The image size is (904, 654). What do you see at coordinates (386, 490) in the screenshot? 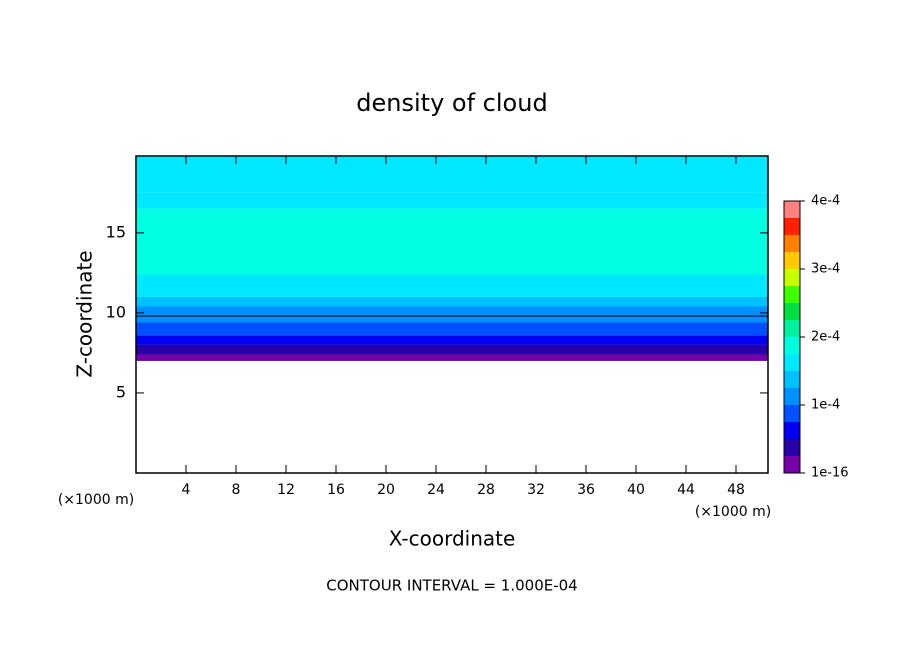
I see `x-tick-label: 20` at bounding box center [386, 490].